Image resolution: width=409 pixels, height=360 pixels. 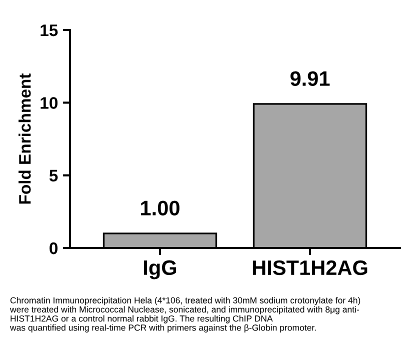 I want to click on text: Chromatin Immunoprecipitation Hela (4*106, treated with 30mM sodium crotonylate for 4h) were treated with Micrococcal Nuclease, sonicated, and immunoprecipitated with 8μg anti- HIST1H2AG or a control normal rabbit IgG. The resulting ChIP DNA was quantified using real-time PCR with primers against the β-Globin promoter., so click(x=185, y=314).